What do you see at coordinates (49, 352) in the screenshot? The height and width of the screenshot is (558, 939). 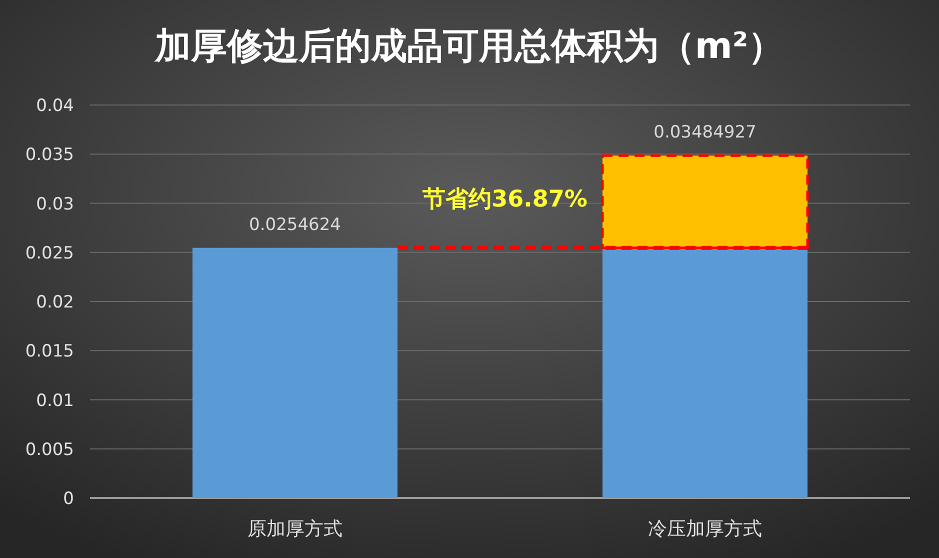 I see `y-tick-label: 0.015` at bounding box center [49, 352].